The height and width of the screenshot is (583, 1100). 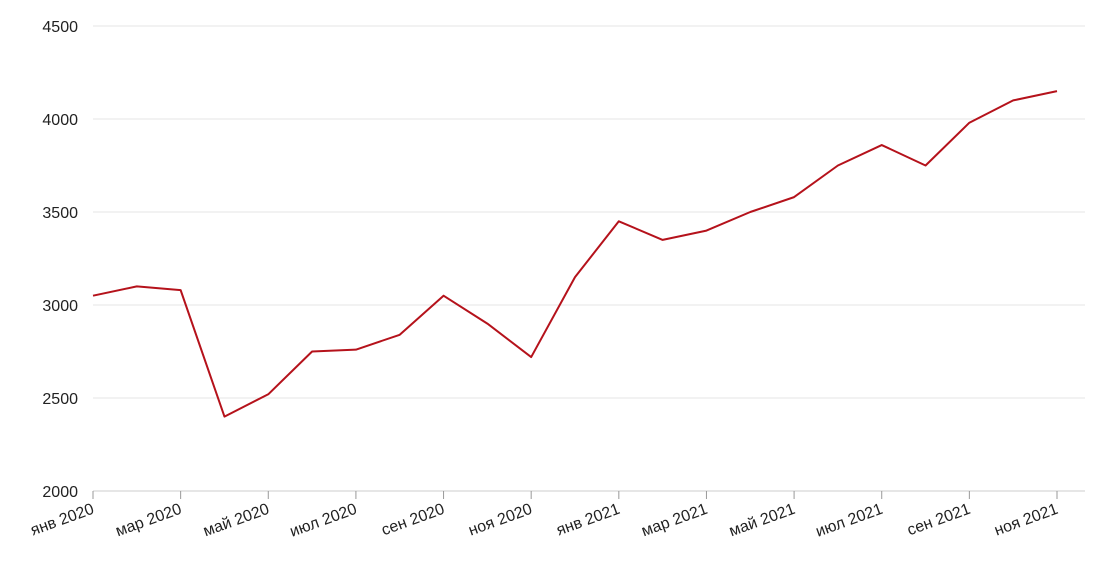 What do you see at coordinates (500, 520) in the screenshot?
I see `x-tick-label: ноя 2020` at bounding box center [500, 520].